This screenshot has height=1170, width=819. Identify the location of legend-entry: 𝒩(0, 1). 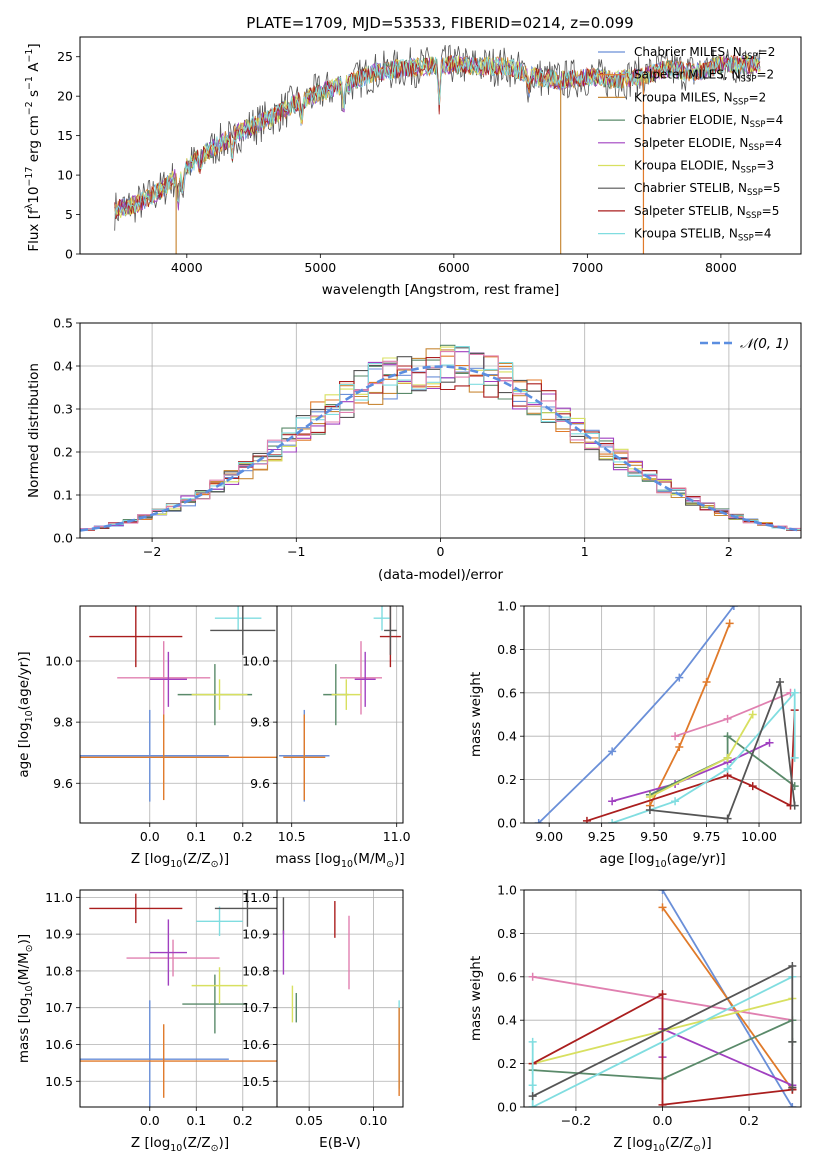
(764, 344).